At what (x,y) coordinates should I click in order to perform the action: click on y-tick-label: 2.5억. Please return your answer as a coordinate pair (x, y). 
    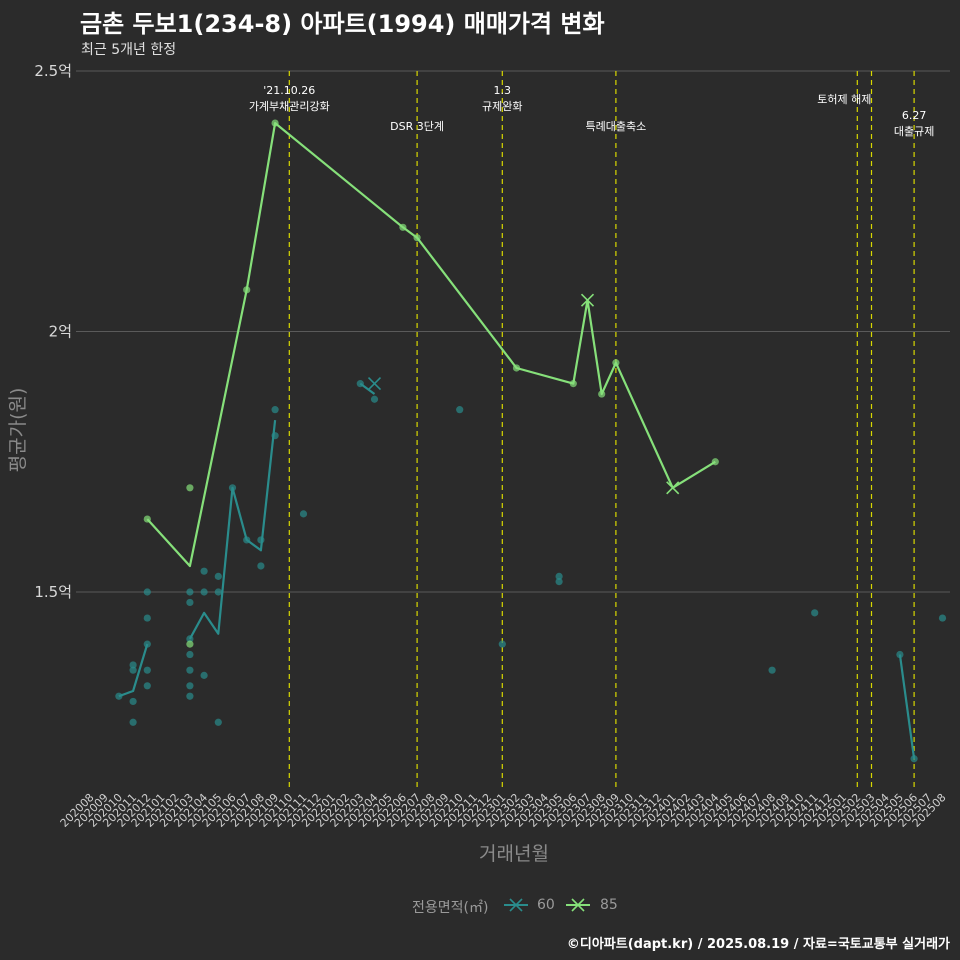
    Looking at the image, I should click on (53, 71).